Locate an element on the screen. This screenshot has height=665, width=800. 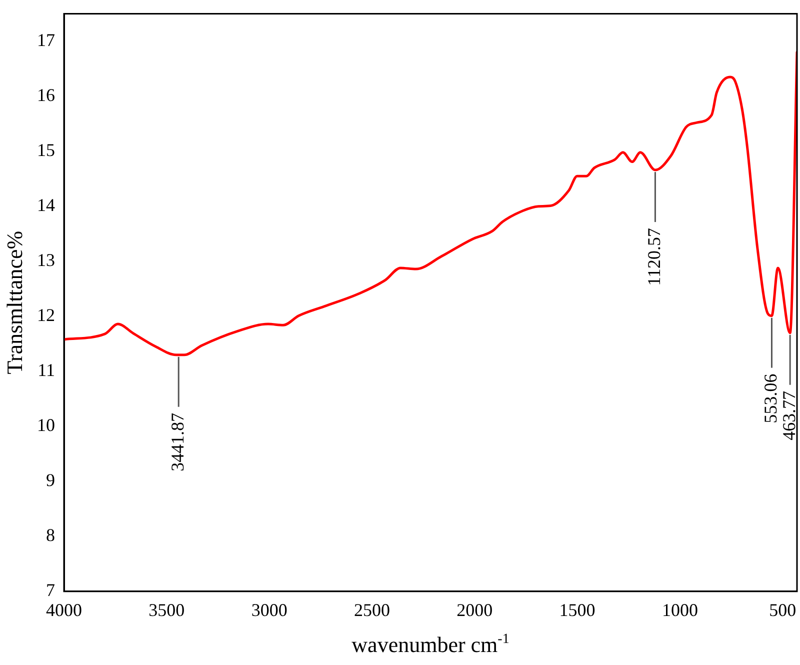
y-tick-label: 8 is located at coordinates (50, 535).